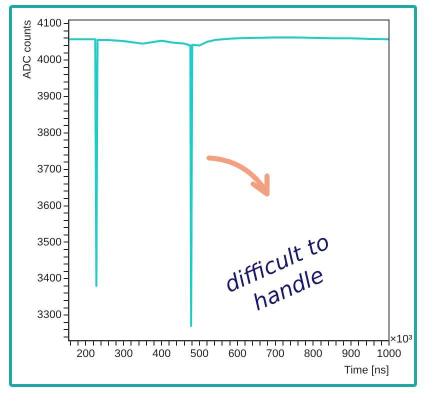  Describe the element at coordinates (389, 354) in the screenshot. I see `x-tick-label: 1000` at that location.